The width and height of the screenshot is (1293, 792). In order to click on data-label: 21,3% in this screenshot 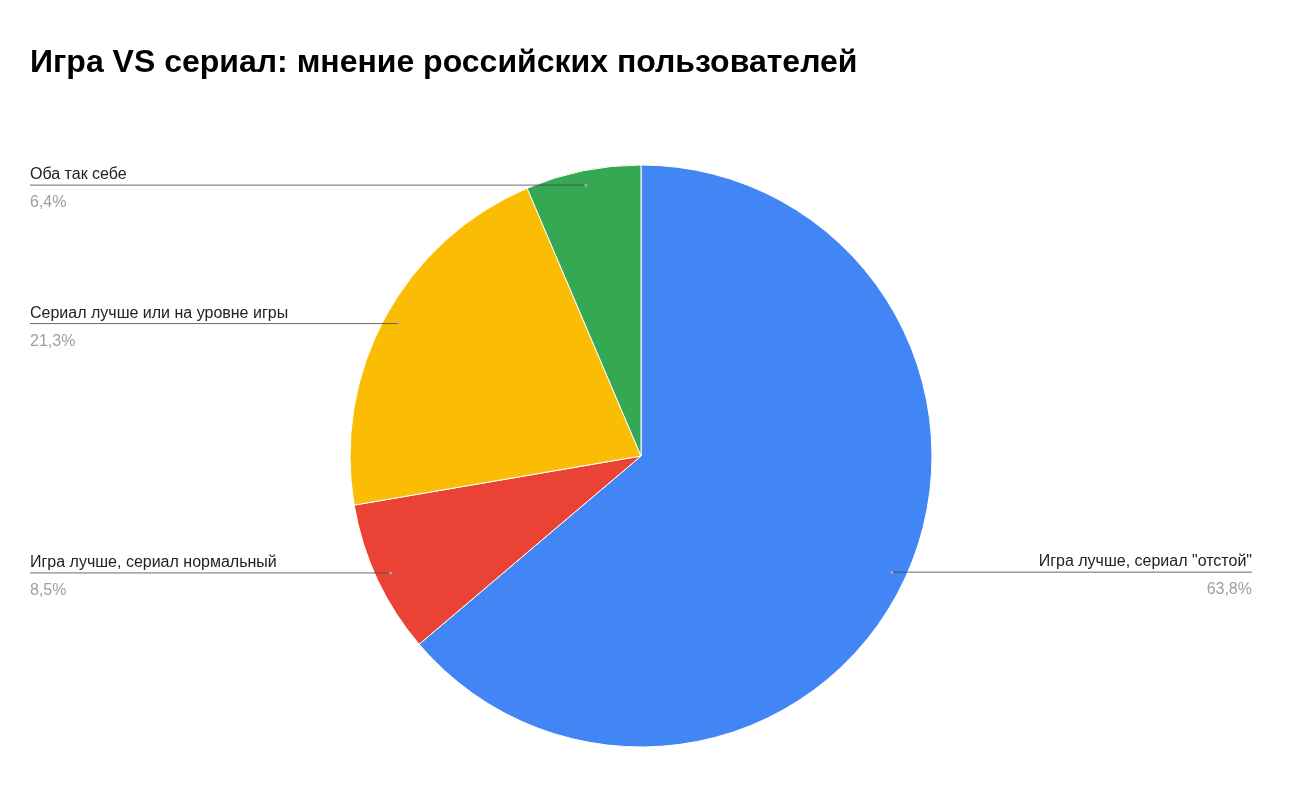, I will do `click(53, 340)`.